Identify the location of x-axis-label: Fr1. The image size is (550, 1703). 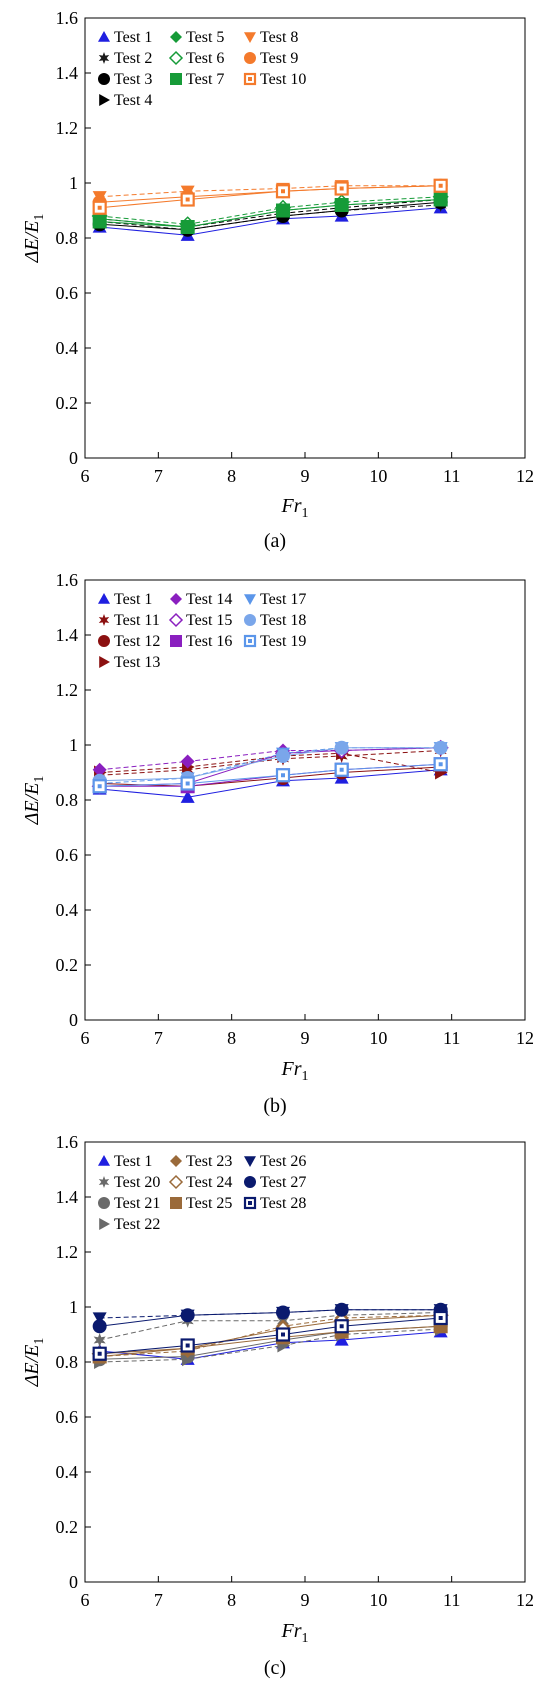
(295, 1633).